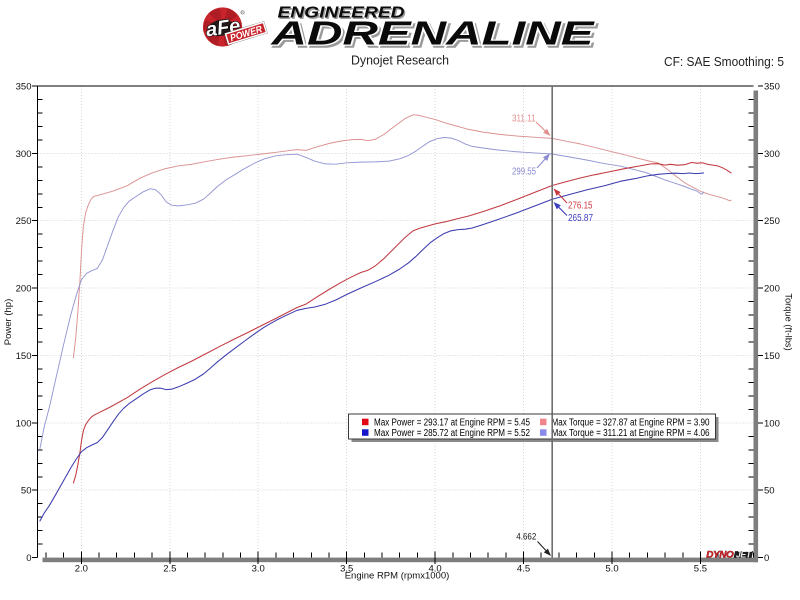  What do you see at coordinates (524, 119) in the screenshot?
I see `svg-text: 311.11` at bounding box center [524, 119].